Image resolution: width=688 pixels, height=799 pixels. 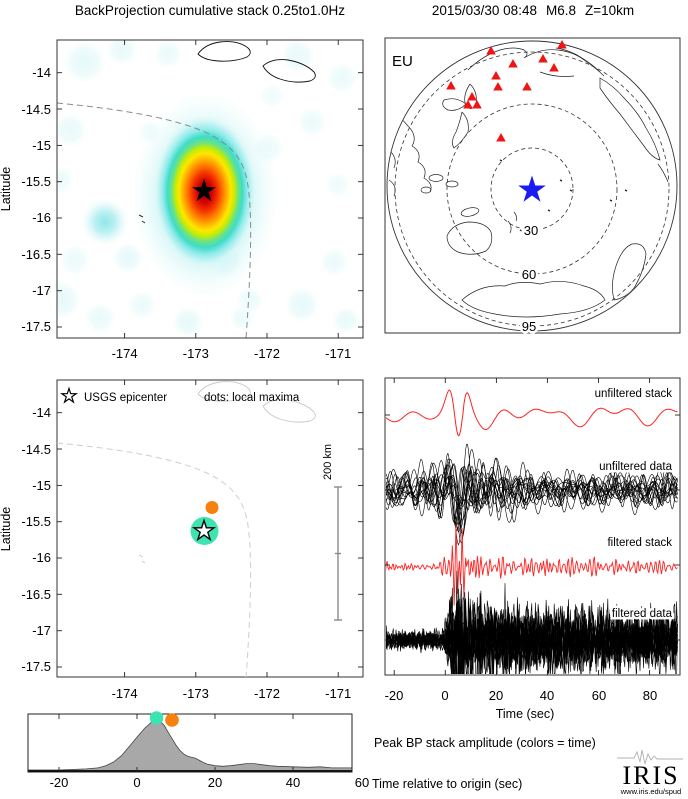 What do you see at coordinates (289, 411) in the screenshot?
I see `upolu-island-gray` at bounding box center [289, 411].